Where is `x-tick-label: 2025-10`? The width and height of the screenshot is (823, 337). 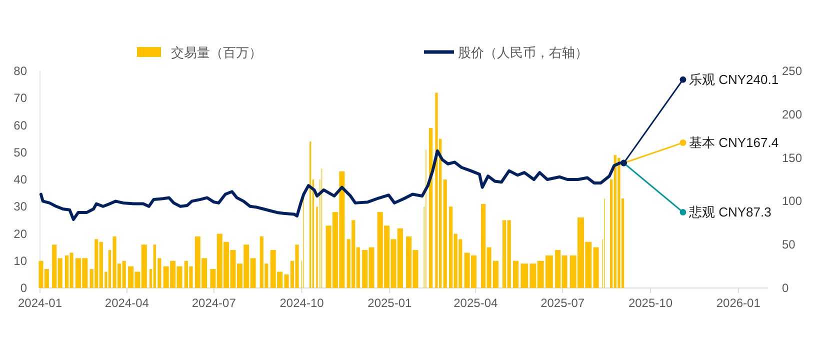
x-tick-label: 2025-10 is located at coordinates (650, 303).